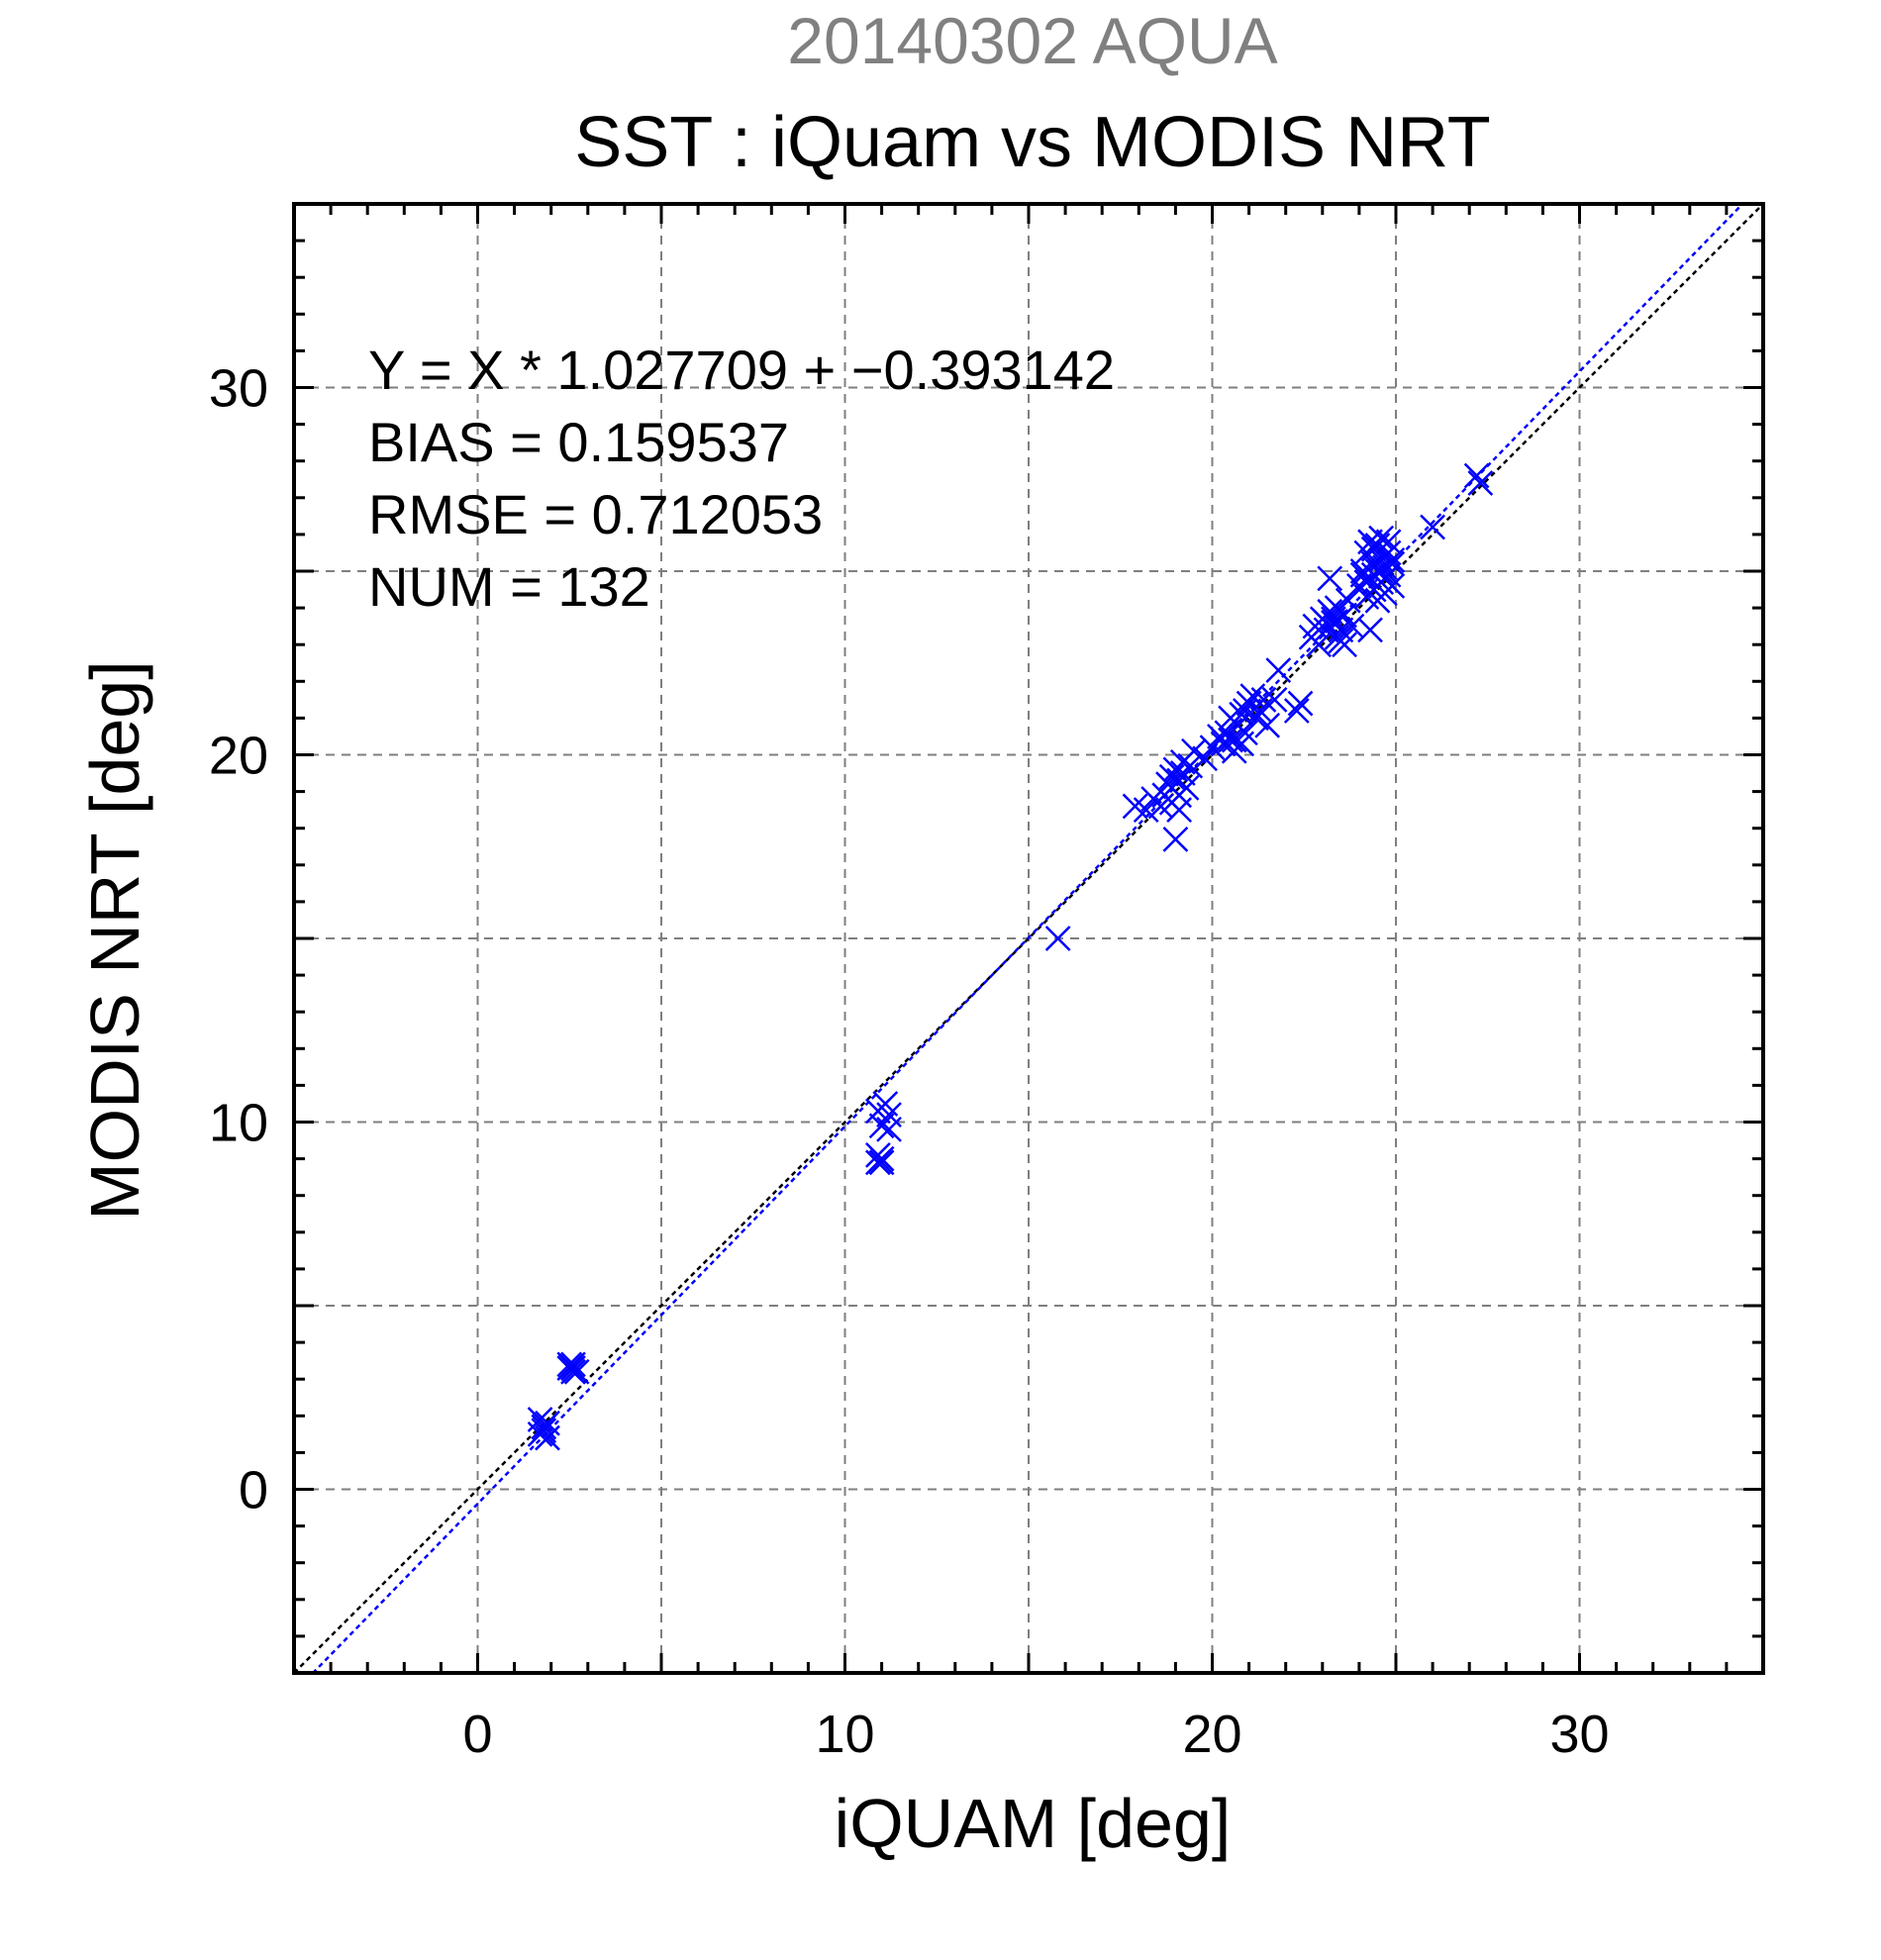 The image size is (1881, 1960). I want to click on x-tick-label: 10, so click(845, 1734).